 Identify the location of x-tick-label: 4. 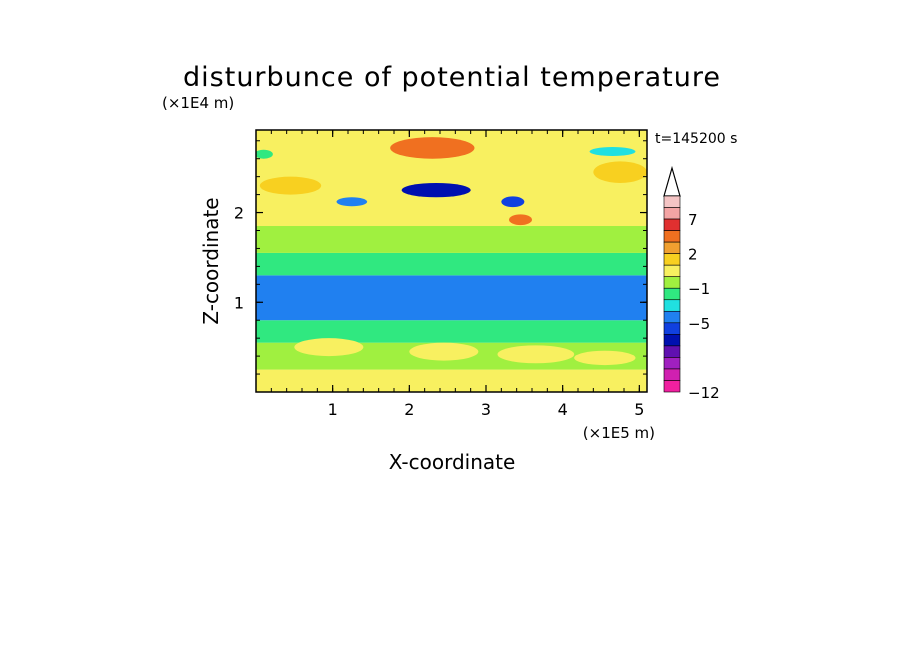
(563, 409).